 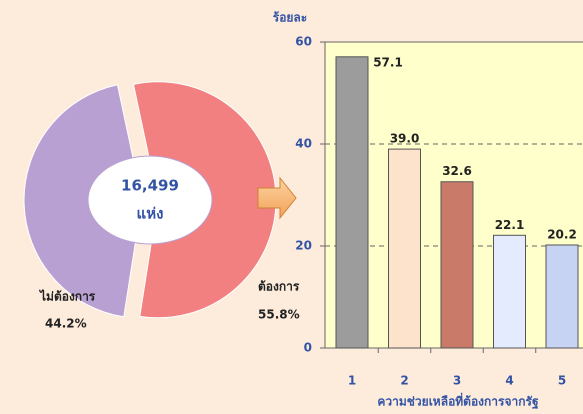 I want to click on slice-value-label: 44.2%, so click(x=66, y=324).